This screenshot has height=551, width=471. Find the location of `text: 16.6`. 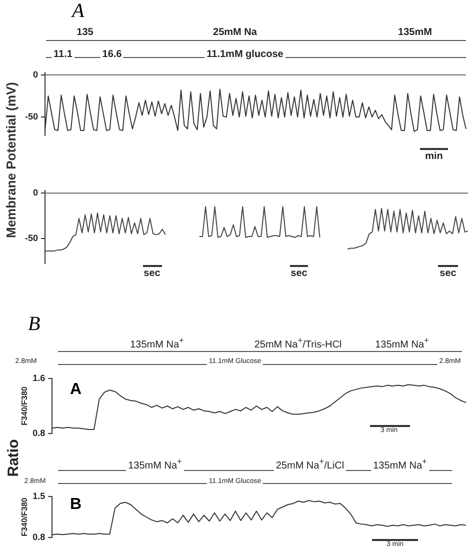

text: 16.6 is located at coordinates (112, 54).